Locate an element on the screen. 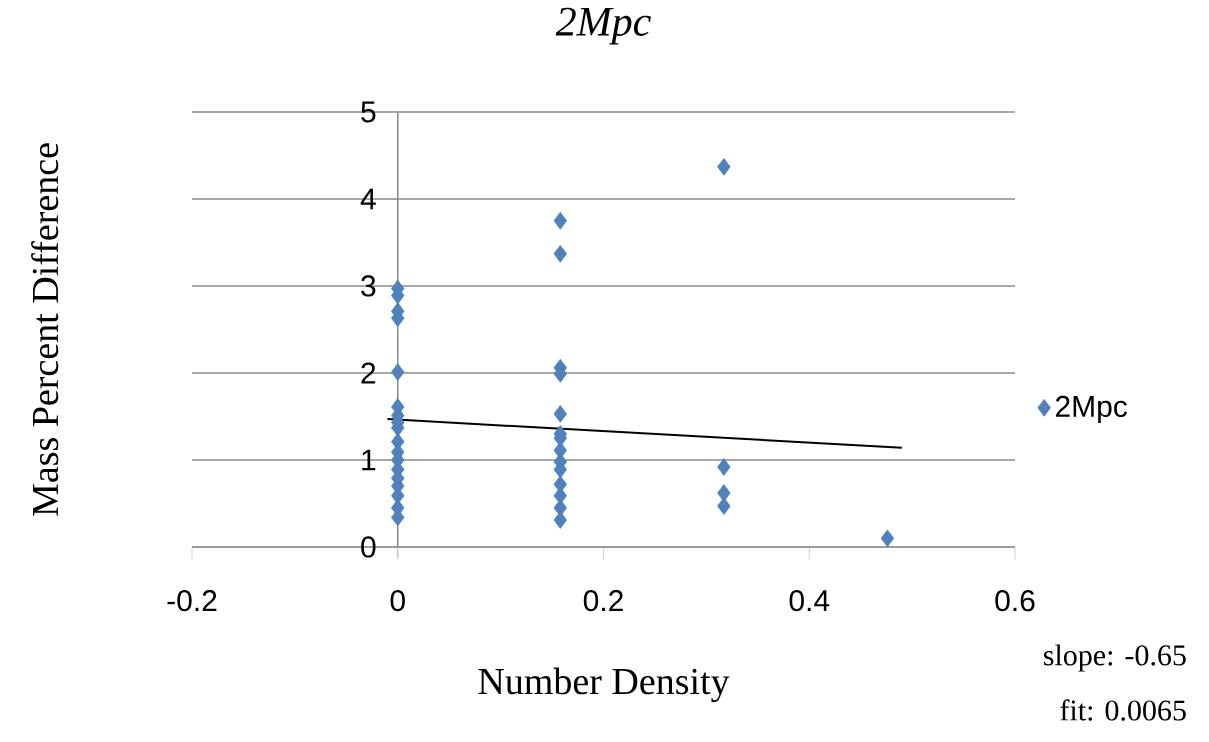  y-axis-title: Mass Percent Difference is located at coordinates (45, 329).